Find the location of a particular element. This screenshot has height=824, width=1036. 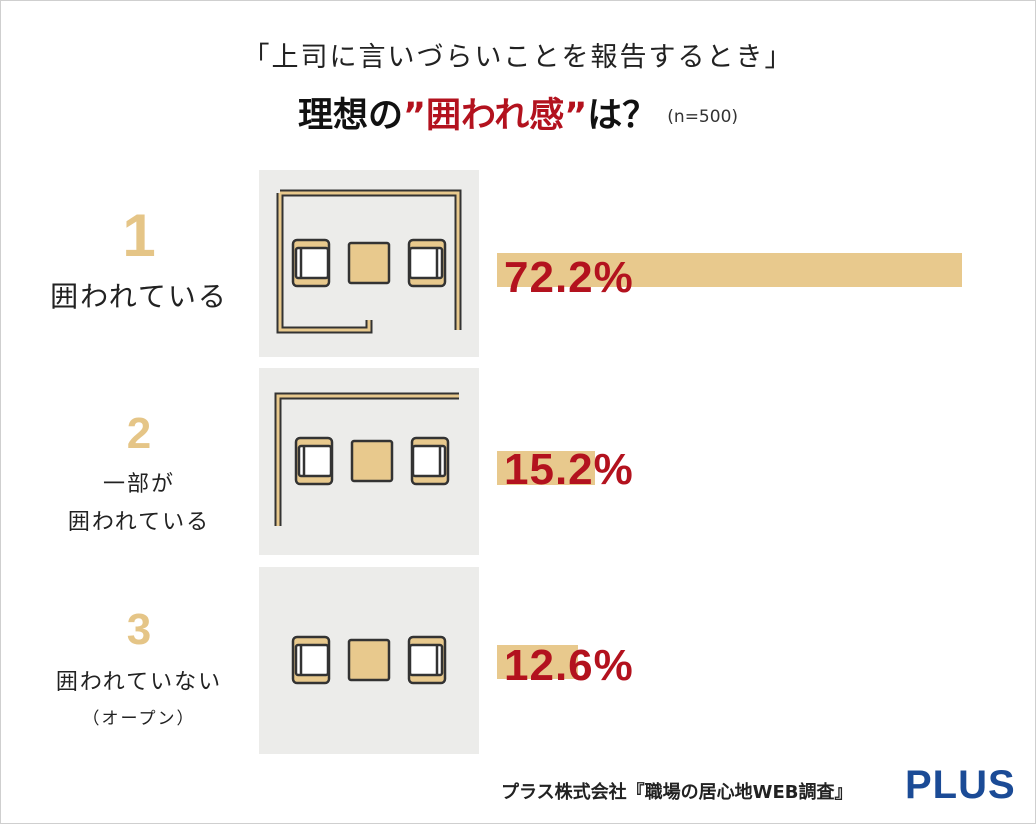

rank-number: 2 is located at coordinates (139, 433).